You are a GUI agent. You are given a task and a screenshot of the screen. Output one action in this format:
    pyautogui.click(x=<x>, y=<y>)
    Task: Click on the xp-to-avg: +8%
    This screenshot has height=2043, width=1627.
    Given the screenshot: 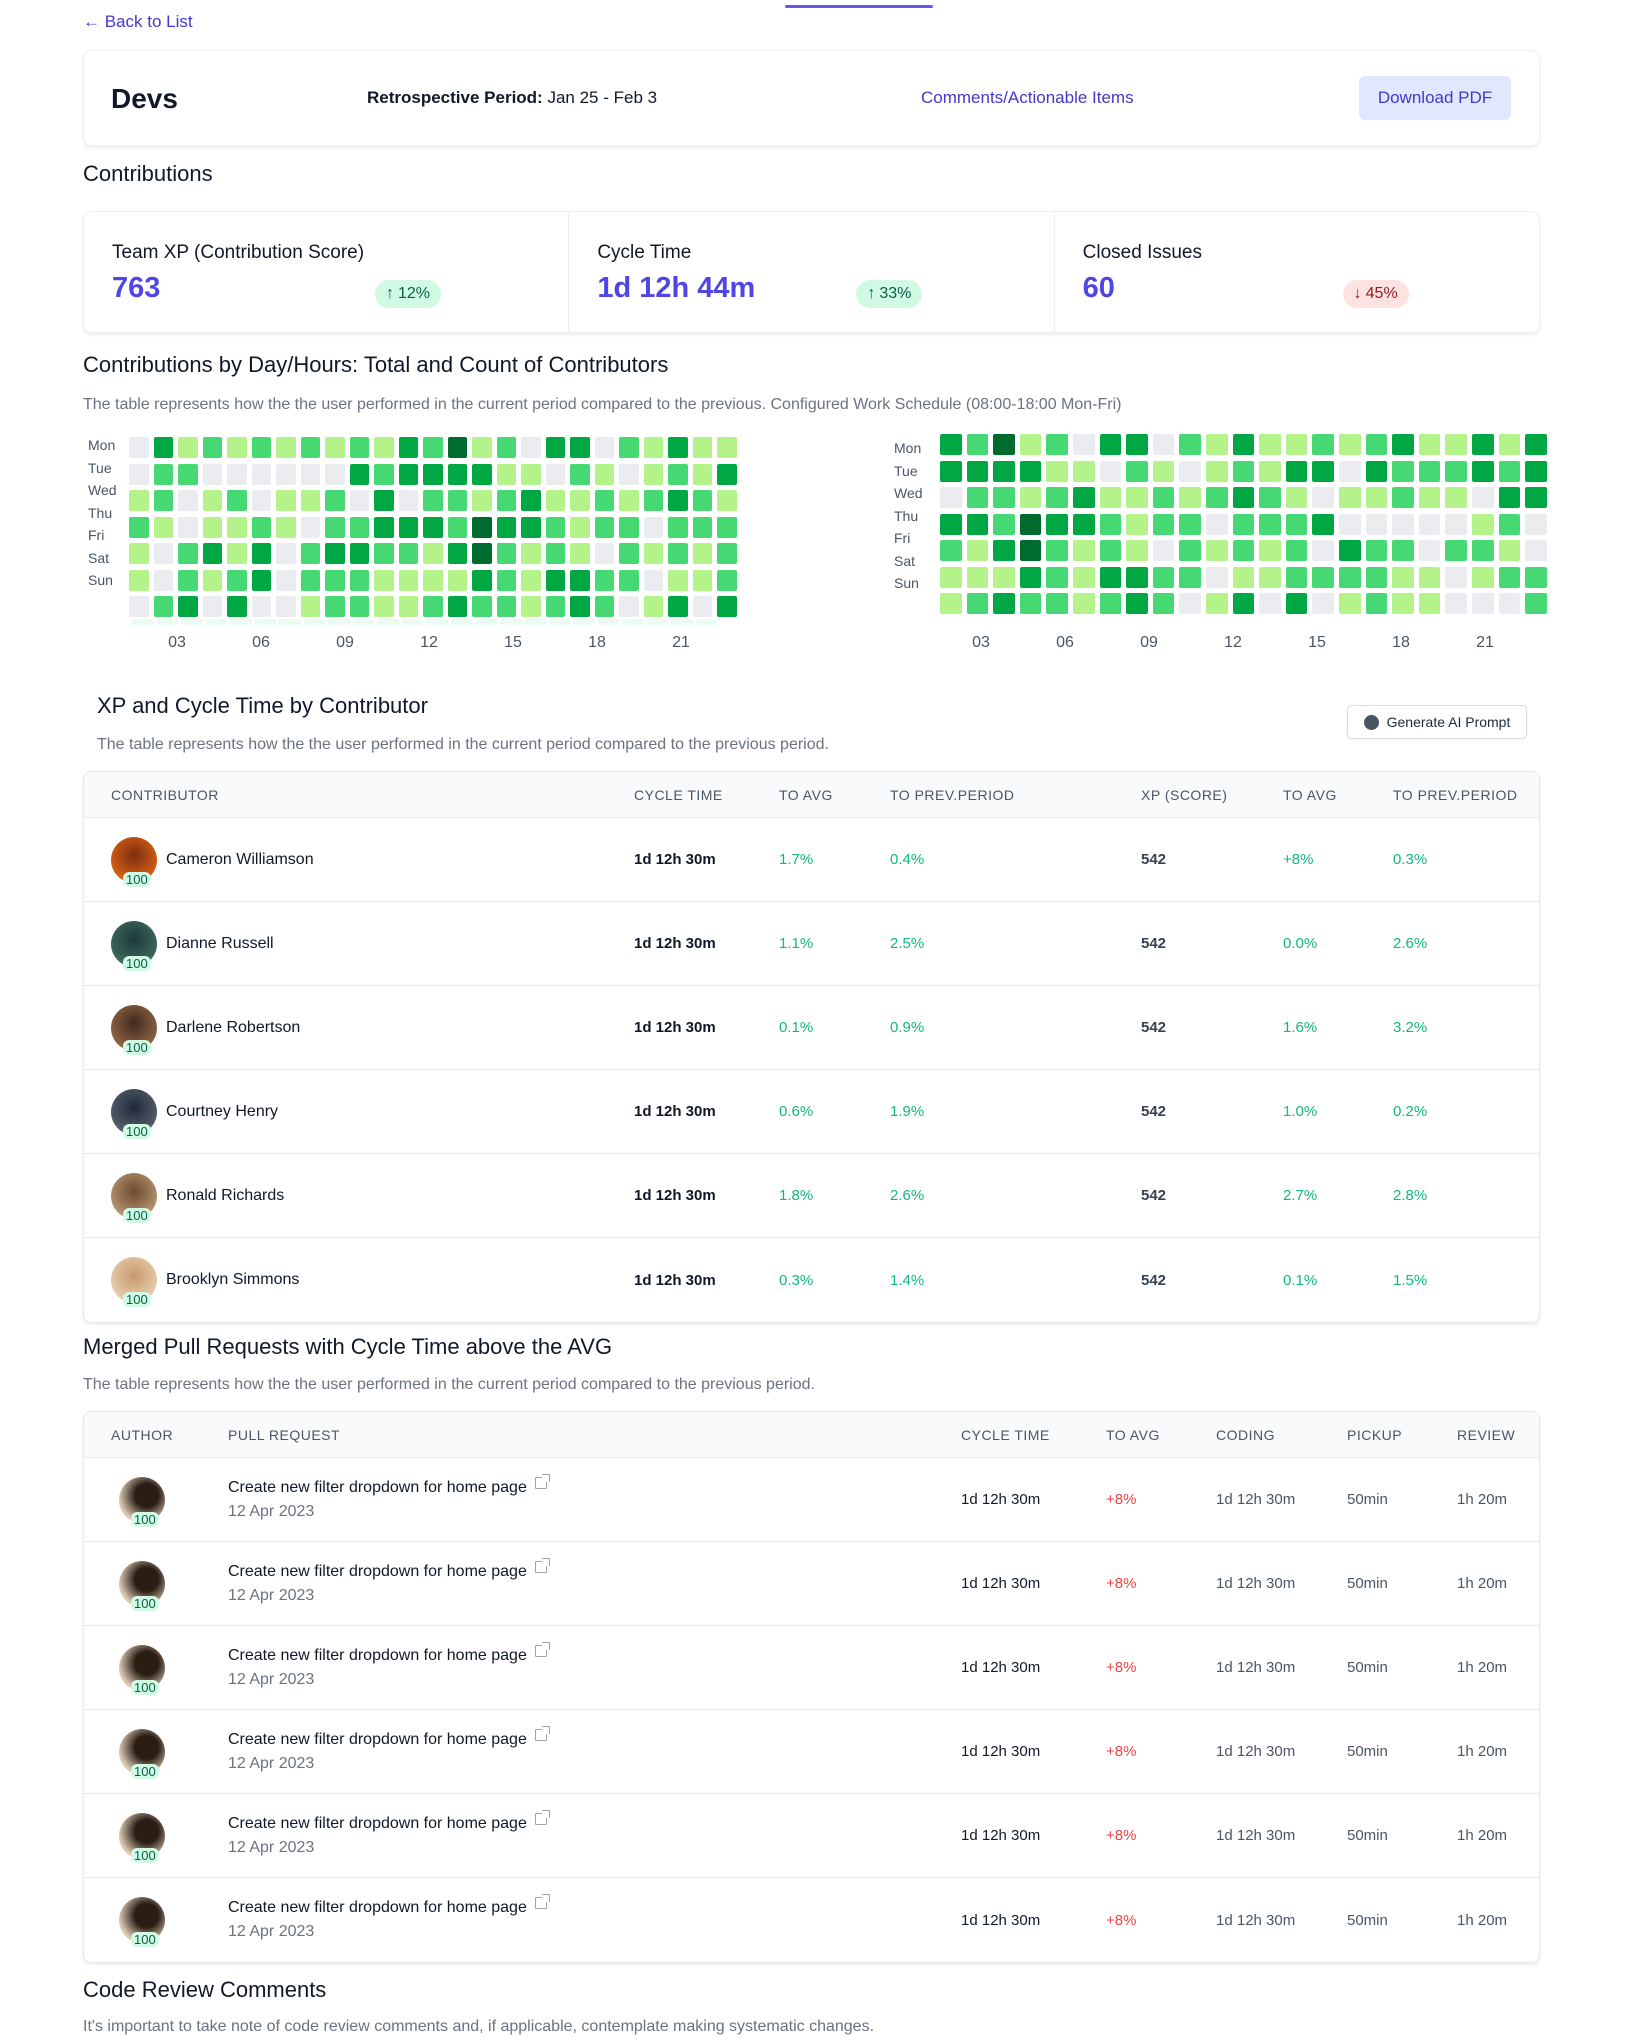 What is the action you would take?
    pyautogui.click(x=1298, y=859)
    